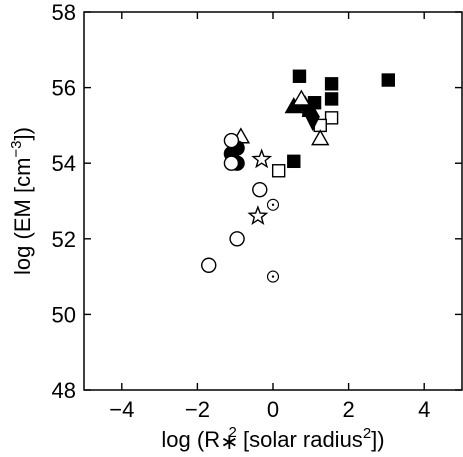 The height and width of the screenshot is (457, 463). I want to click on y-label-sup: −3, so click(16, 148).